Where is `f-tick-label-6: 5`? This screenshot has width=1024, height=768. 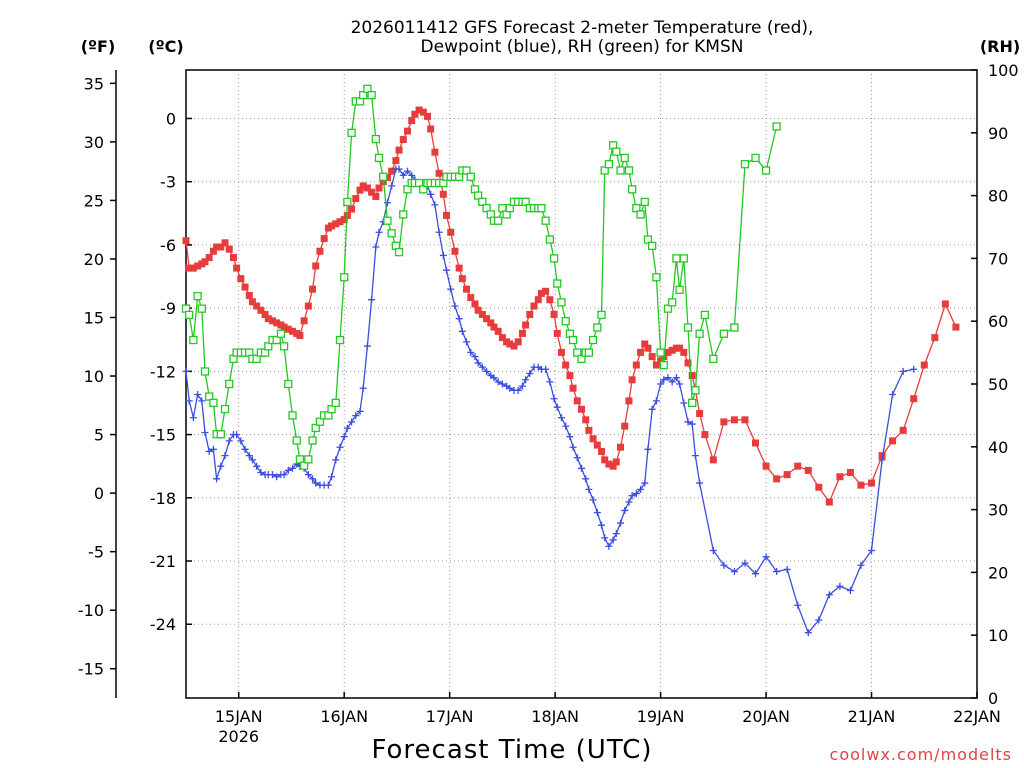
f-tick-label-6: 5 is located at coordinates (99, 435).